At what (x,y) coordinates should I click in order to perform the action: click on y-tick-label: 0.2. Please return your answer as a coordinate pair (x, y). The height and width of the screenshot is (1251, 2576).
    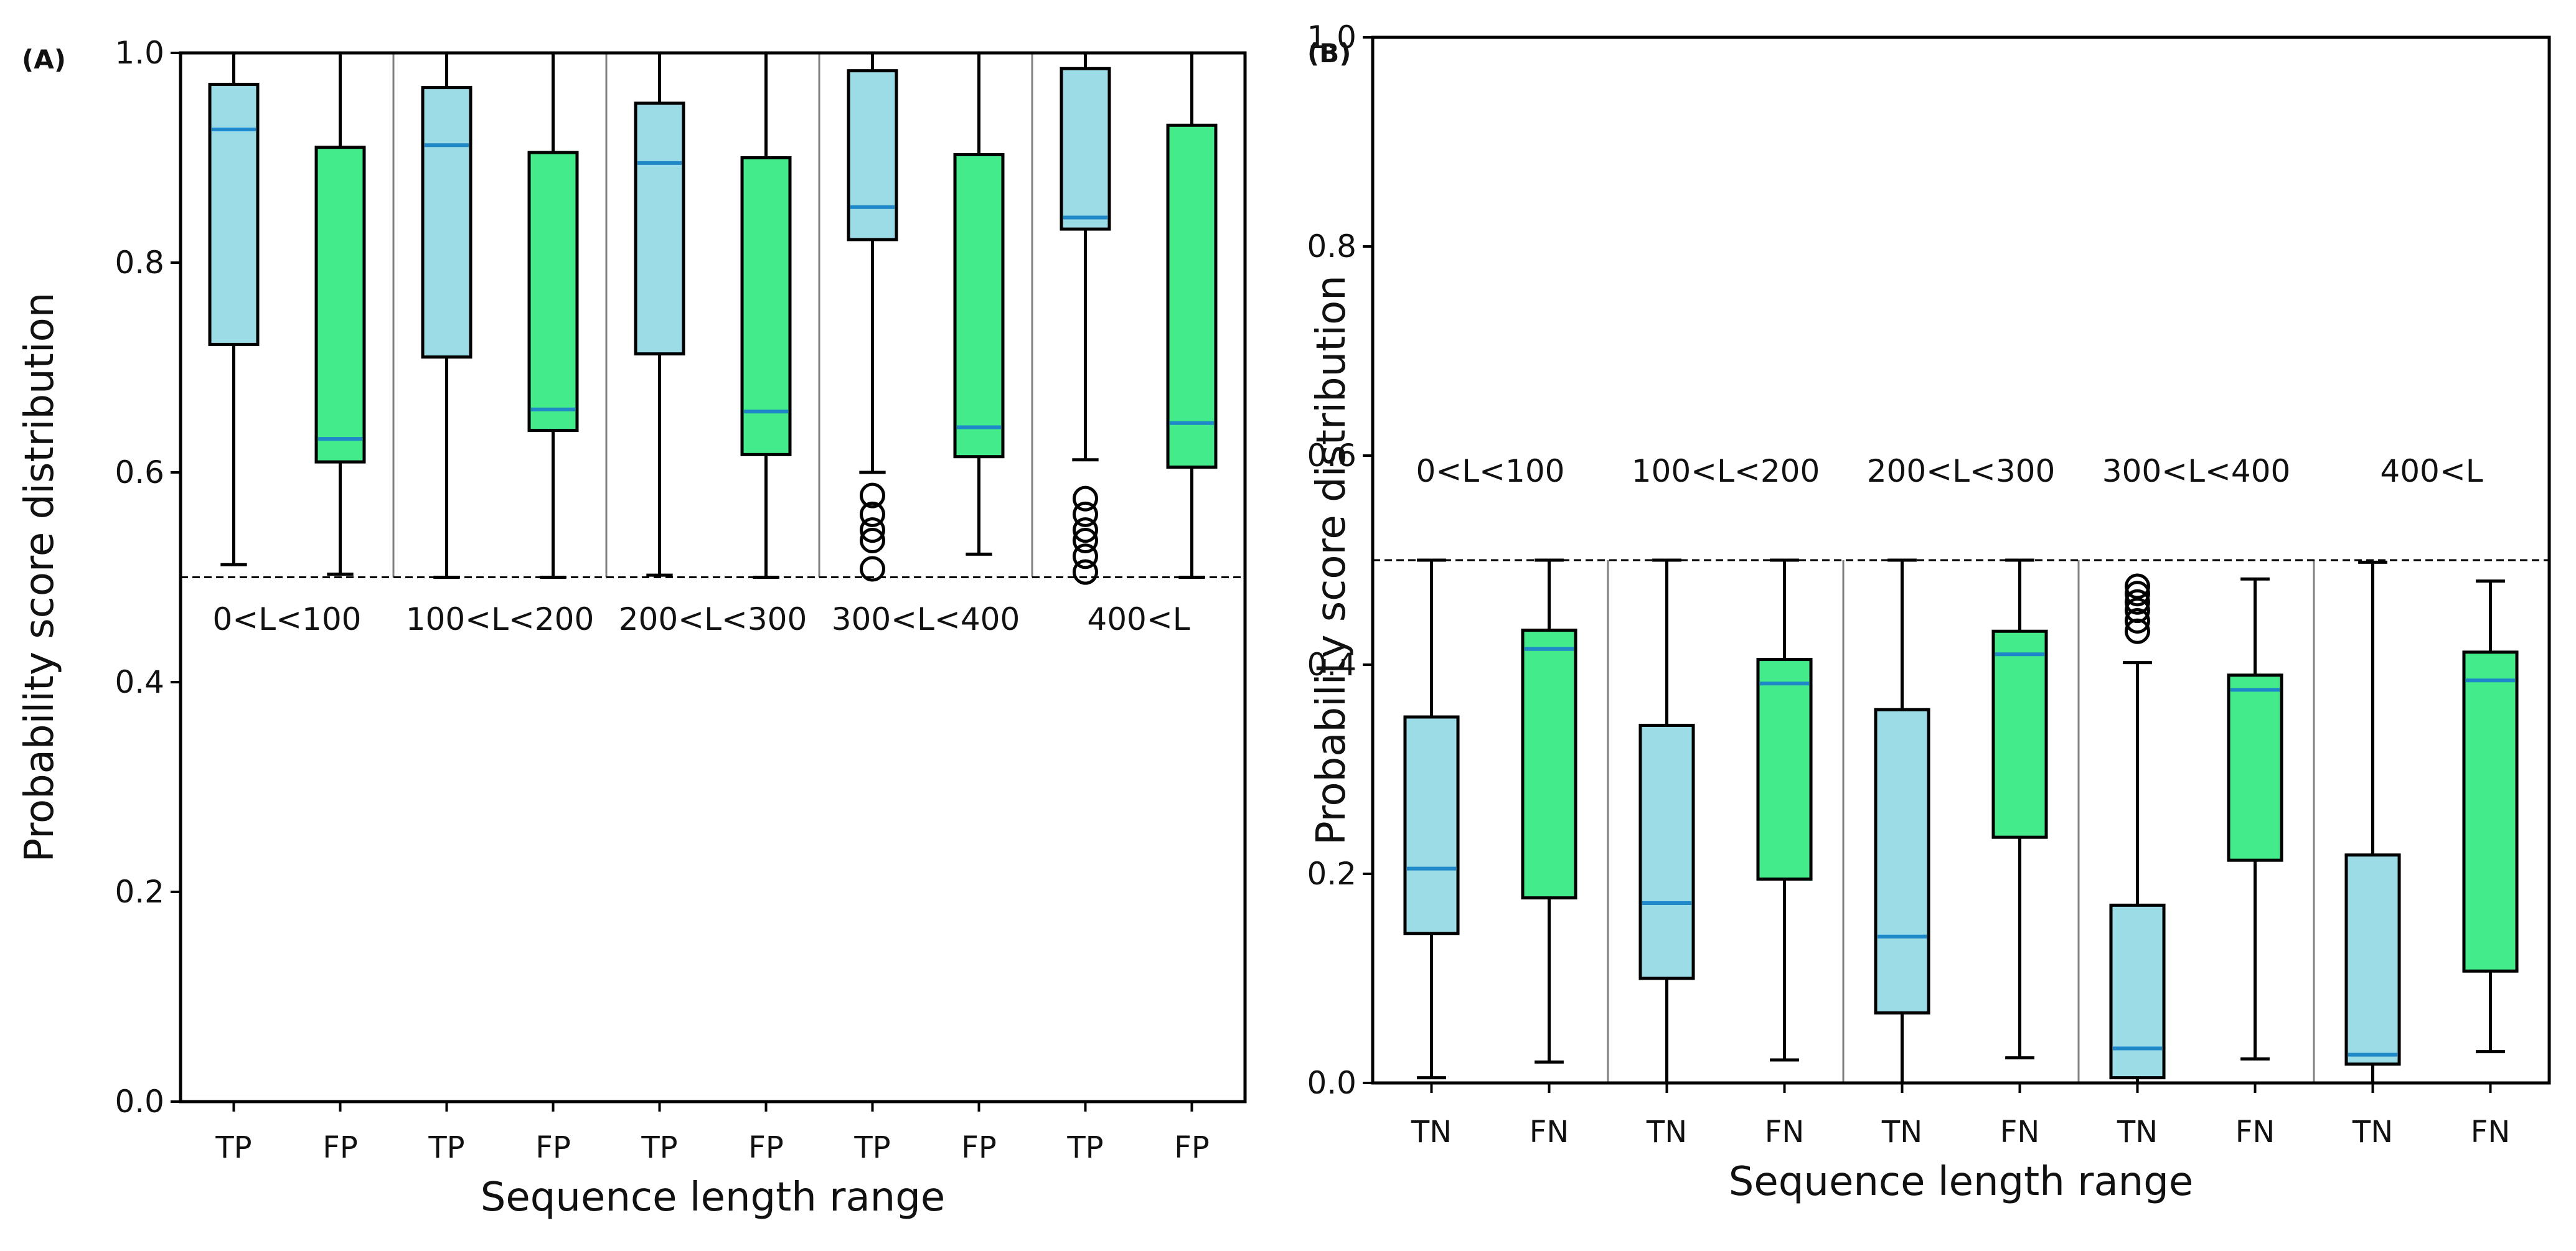
    Looking at the image, I should click on (139, 892).